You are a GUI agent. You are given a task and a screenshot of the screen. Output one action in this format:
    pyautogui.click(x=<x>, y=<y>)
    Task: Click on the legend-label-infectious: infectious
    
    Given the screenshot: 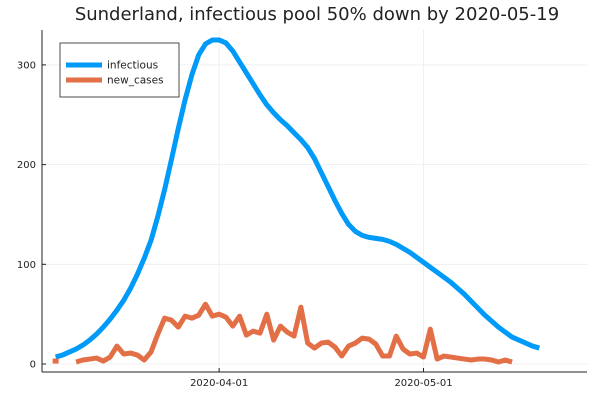 What is the action you would take?
    pyautogui.click(x=132, y=66)
    